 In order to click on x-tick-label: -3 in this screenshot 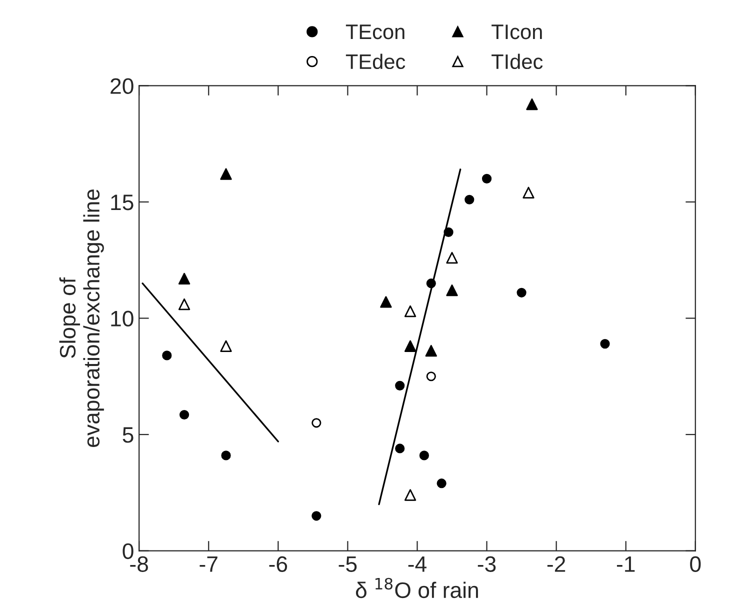, I will do `click(487, 564)`.